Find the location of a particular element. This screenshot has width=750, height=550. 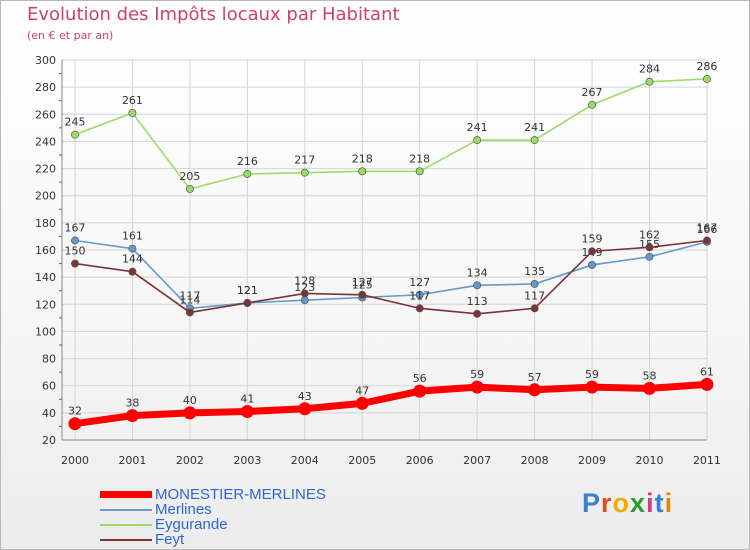

legend-label-merlines: Merlines is located at coordinates (183, 509).